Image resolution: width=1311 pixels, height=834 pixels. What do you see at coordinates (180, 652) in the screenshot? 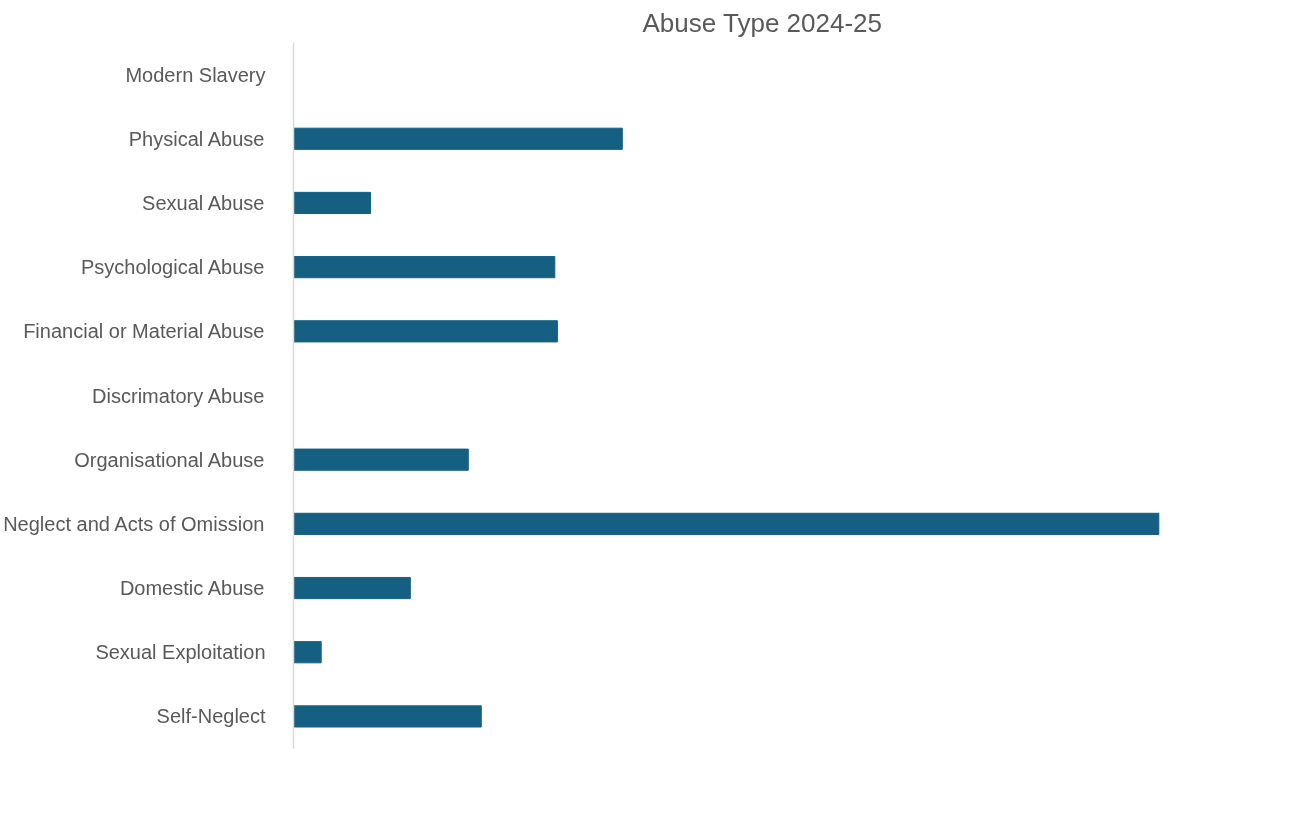
I see `y-tick-label: Sexual Exploitation` at bounding box center [180, 652].